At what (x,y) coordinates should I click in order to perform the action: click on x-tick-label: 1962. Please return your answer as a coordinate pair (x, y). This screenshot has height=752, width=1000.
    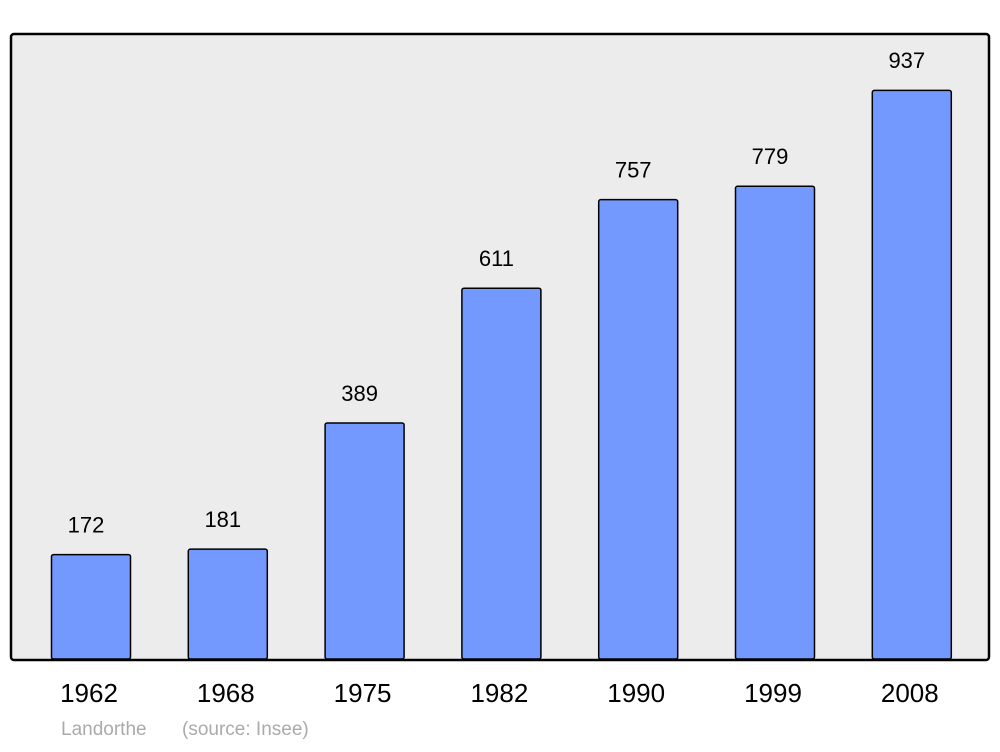
    Looking at the image, I should click on (89, 693).